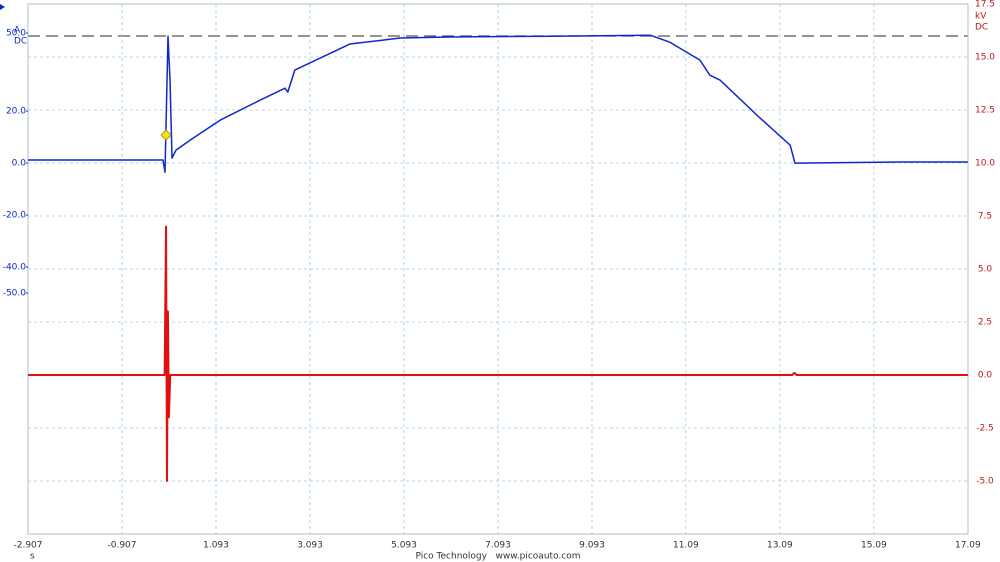 The width and height of the screenshot is (1000, 562). What do you see at coordinates (498, 546) in the screenshot?
I see `x-tick-label: 7.093` at bounding box center [498, 546].